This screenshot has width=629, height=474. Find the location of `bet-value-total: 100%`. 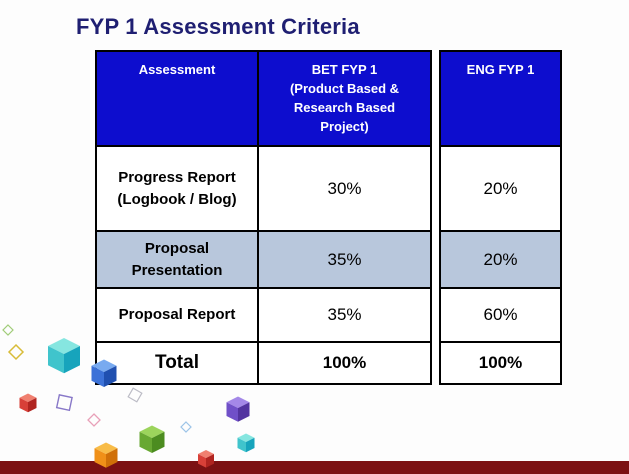

bet-value-total: 100% is located at coordinates (344, 363).